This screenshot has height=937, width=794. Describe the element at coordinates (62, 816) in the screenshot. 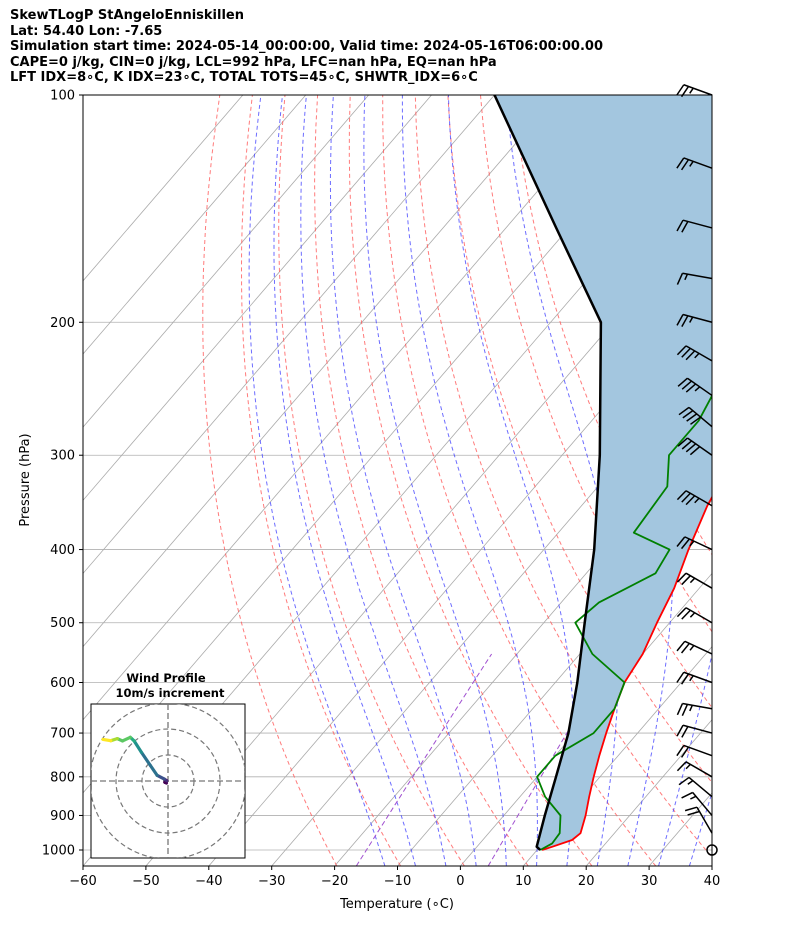

I see `y-tick-label: 900` at that location.